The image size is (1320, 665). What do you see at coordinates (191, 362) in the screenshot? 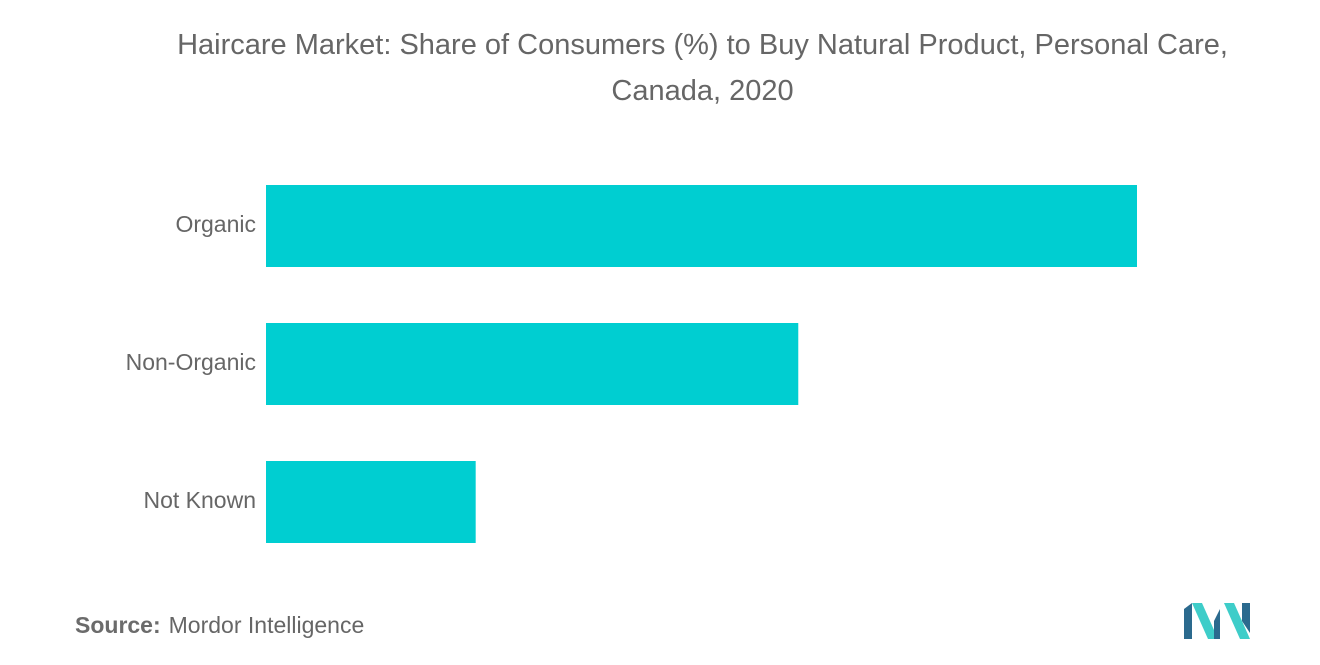
I see `category-label: Non-Organic` at bounding box center [191, 362].